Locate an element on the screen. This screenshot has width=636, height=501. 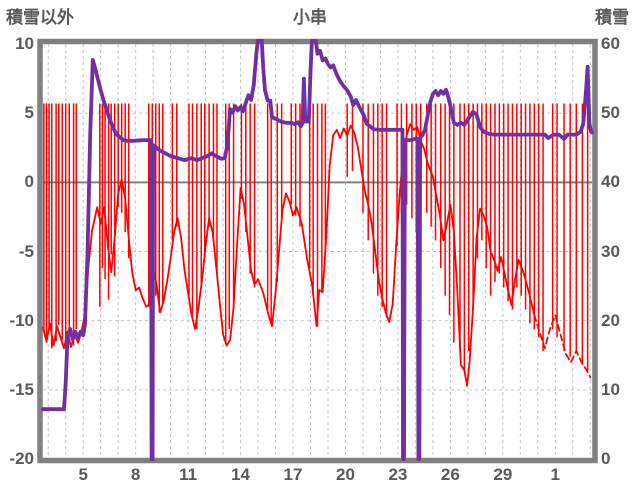
left-axis-title: 積雪以外 is located at coordinates (40, 17).